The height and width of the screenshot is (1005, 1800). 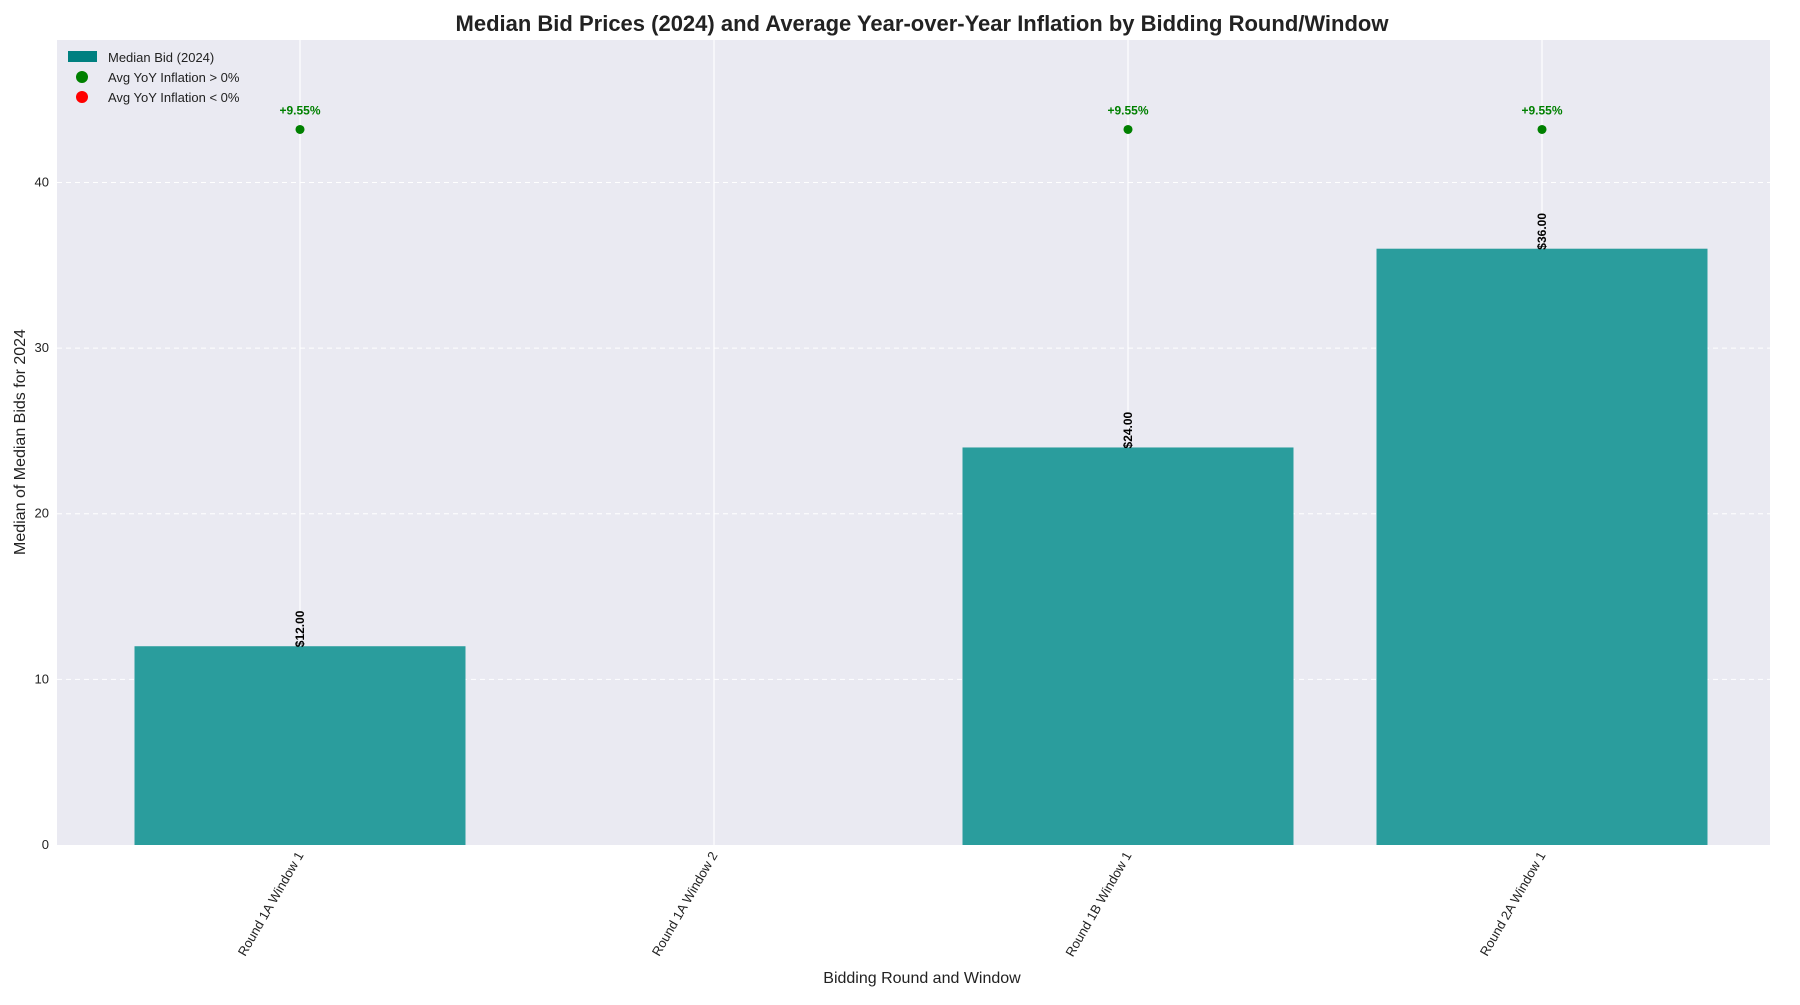 What do you see at coordinates (300, 628) in the screenshot?
I see `bar-value-label: $12.00` at bounding box center [300, 628].